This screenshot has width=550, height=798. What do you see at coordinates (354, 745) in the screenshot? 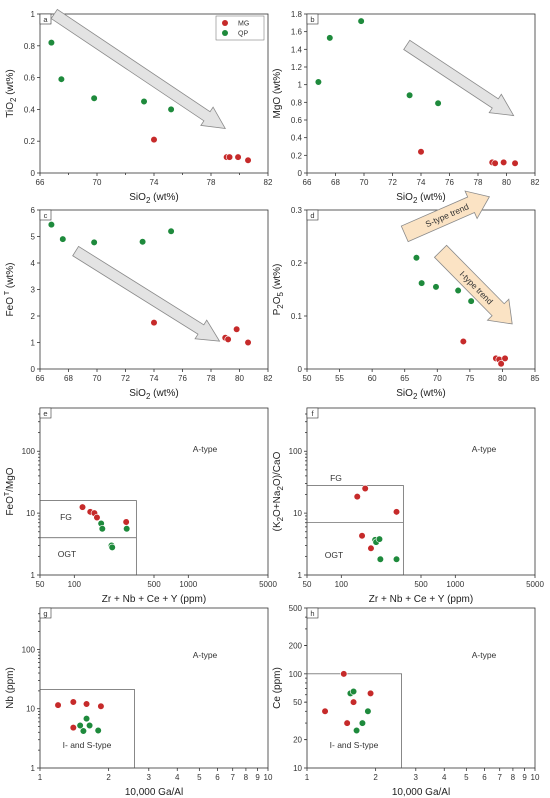
I see `field-label: I- and S-type` at bounding box center [354, 745].